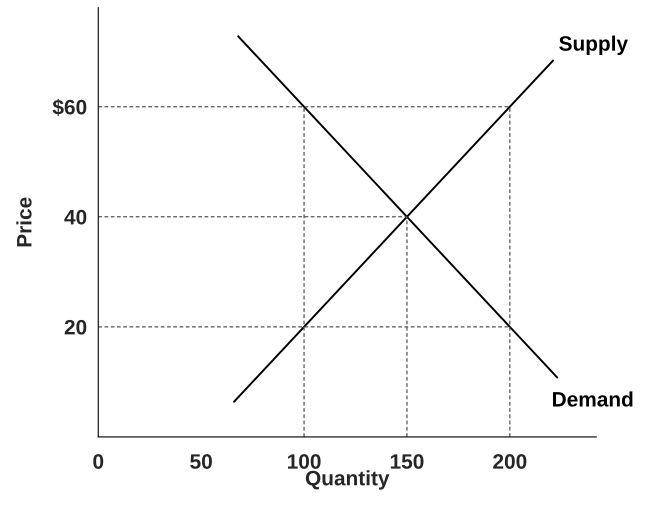 The width and height of the screenshot is (664, 514). Describe the element at coordinates (201, 461) in the screenshot. I see `x-tick-label: 50` at that location.